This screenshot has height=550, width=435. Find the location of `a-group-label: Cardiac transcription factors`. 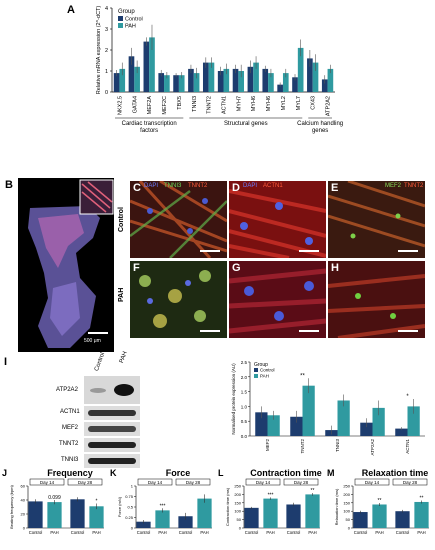

a-group-label: Cardiac transcription factors is located at coordinates (149, 127).